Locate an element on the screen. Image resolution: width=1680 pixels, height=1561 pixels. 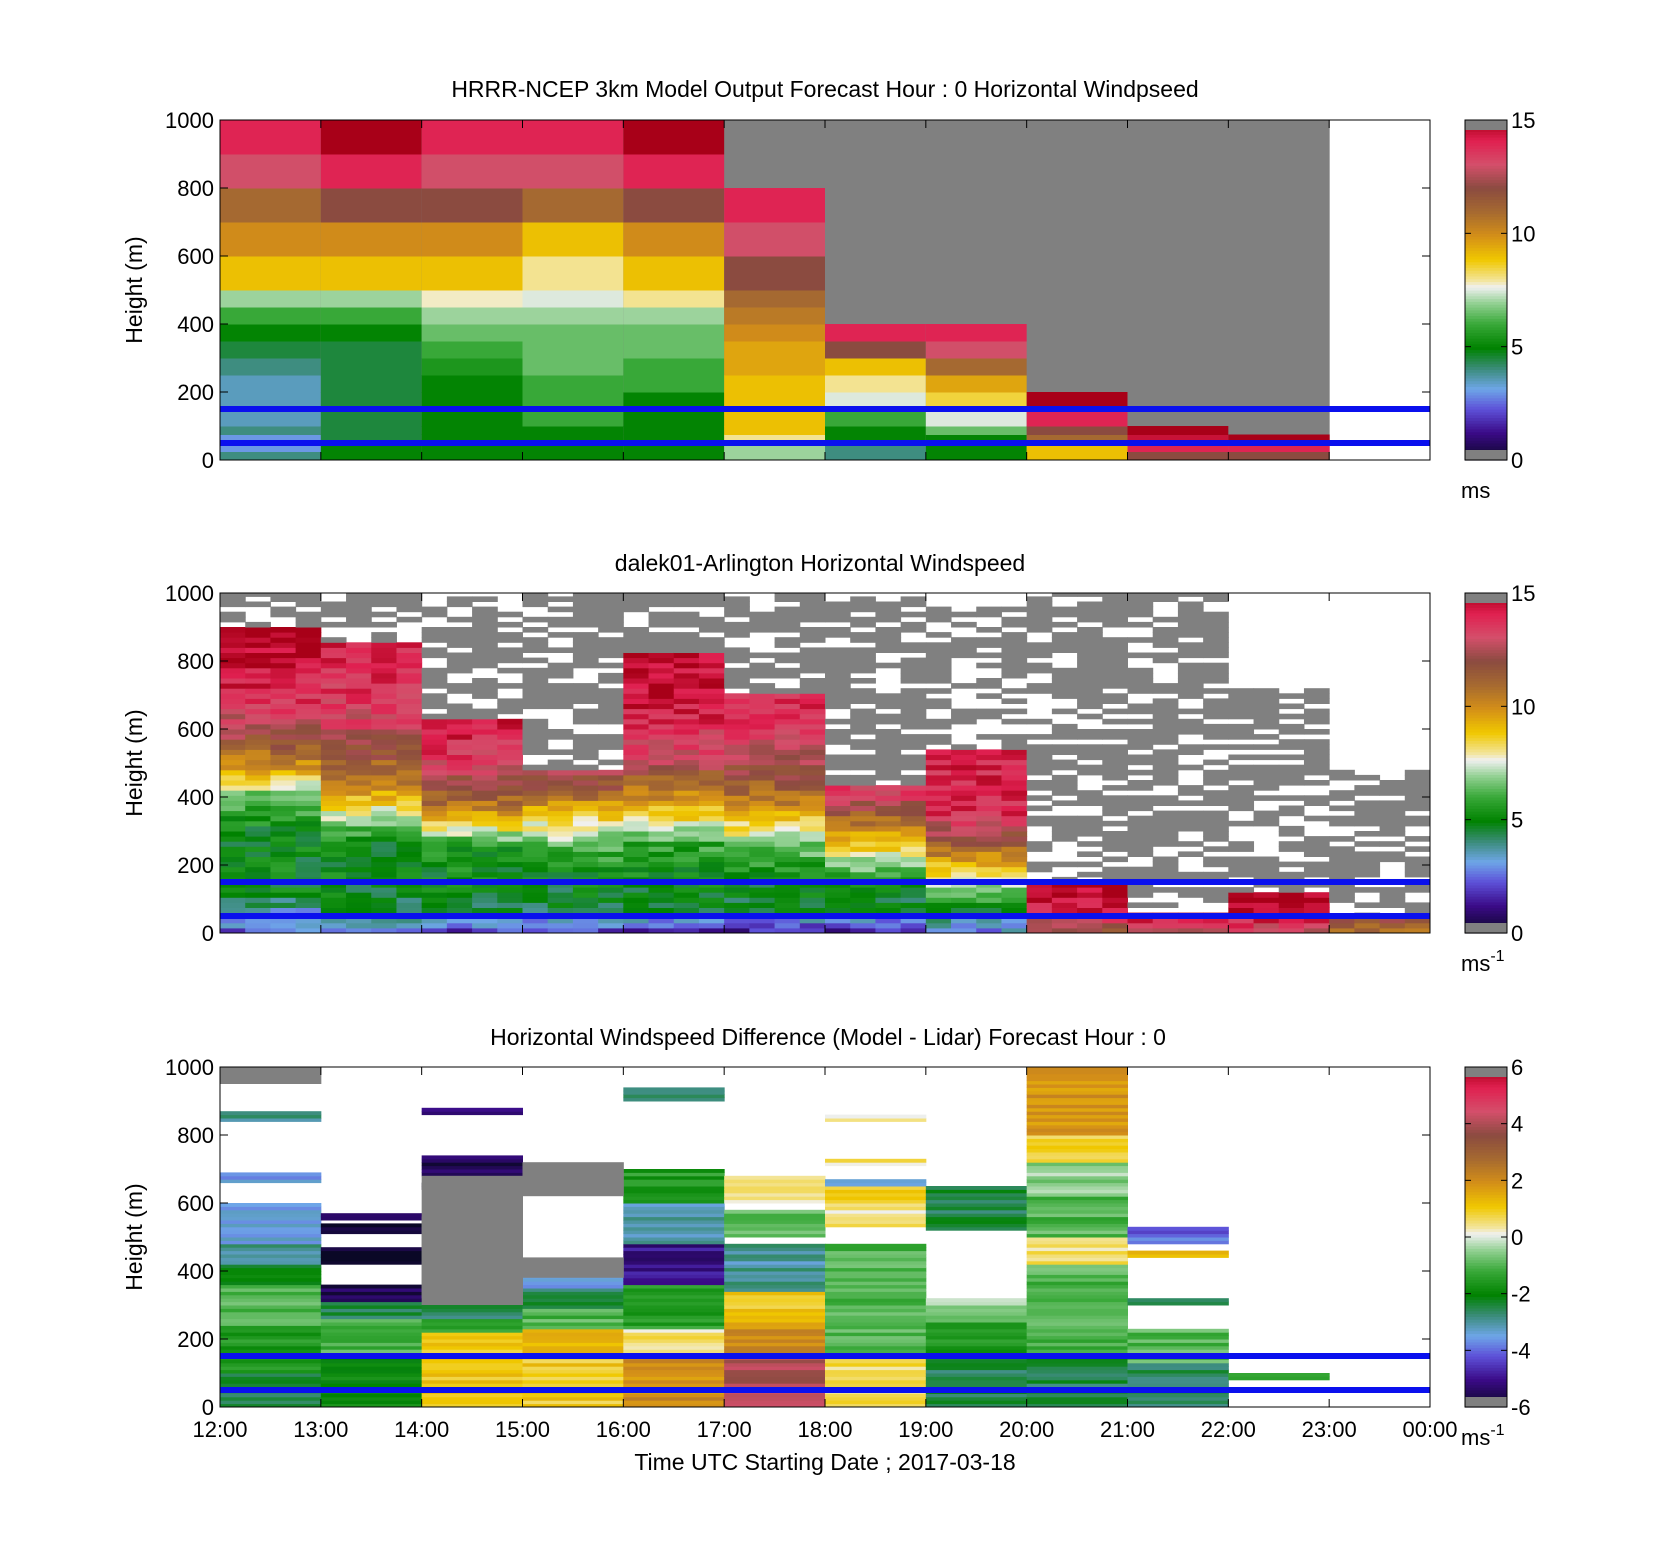
x-tick-label: 16:00 is located at coordinates (623, 1429).